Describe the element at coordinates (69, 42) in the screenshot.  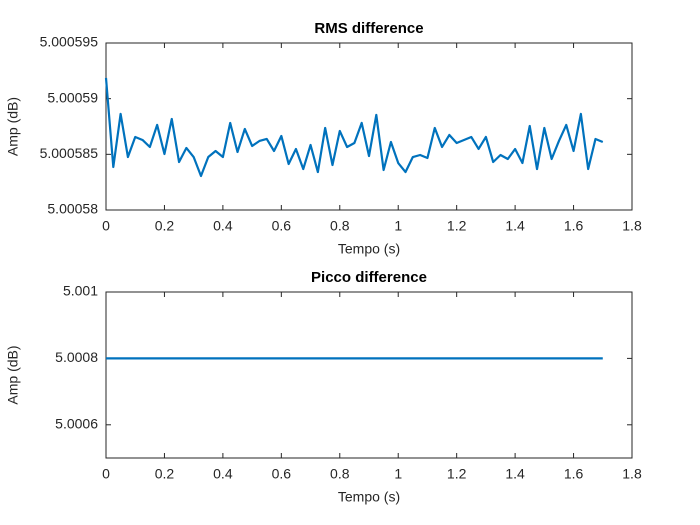
I see `y-tick-label: 5.000595` at that location.